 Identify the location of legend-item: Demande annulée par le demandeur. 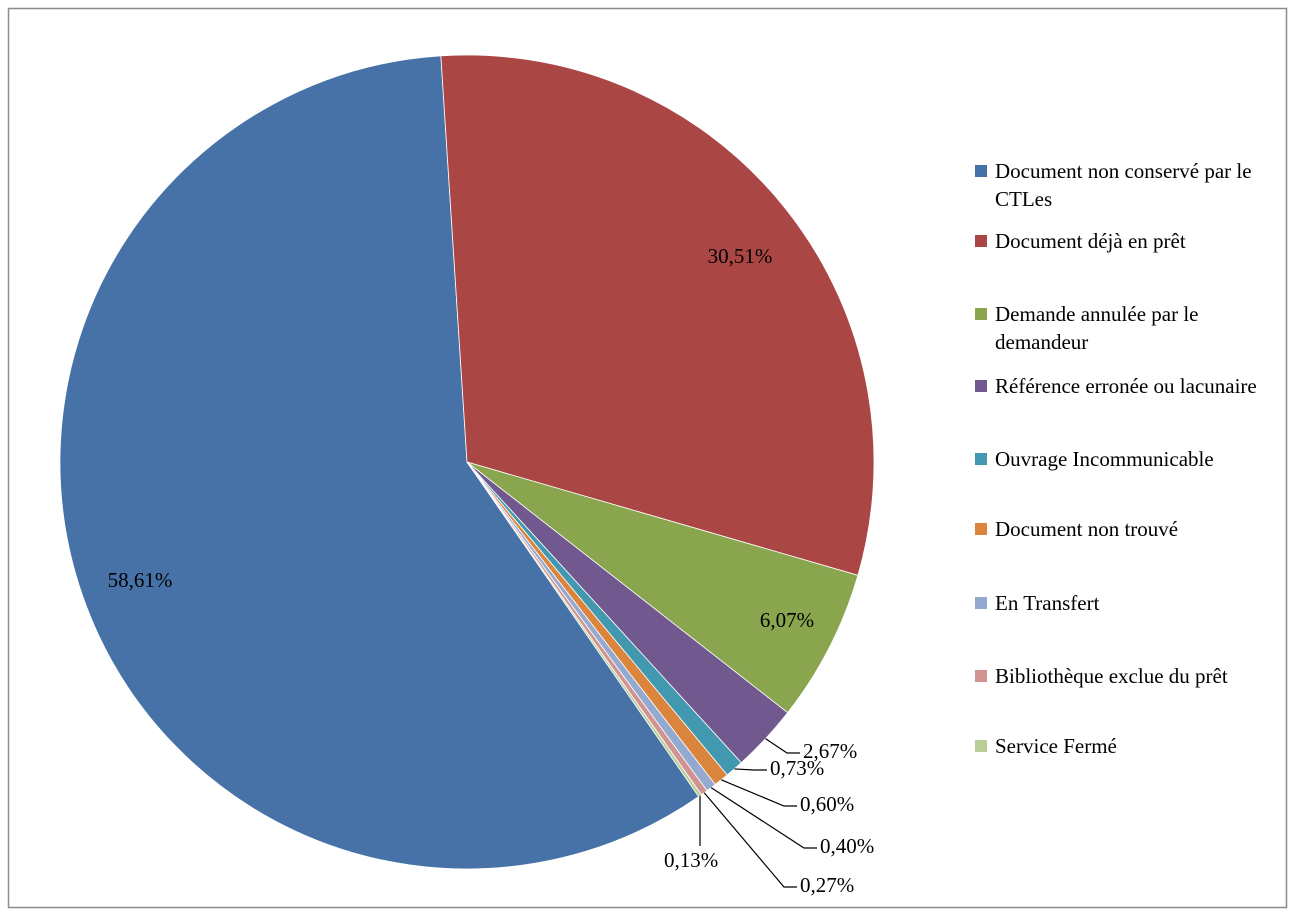
(1135, 328).